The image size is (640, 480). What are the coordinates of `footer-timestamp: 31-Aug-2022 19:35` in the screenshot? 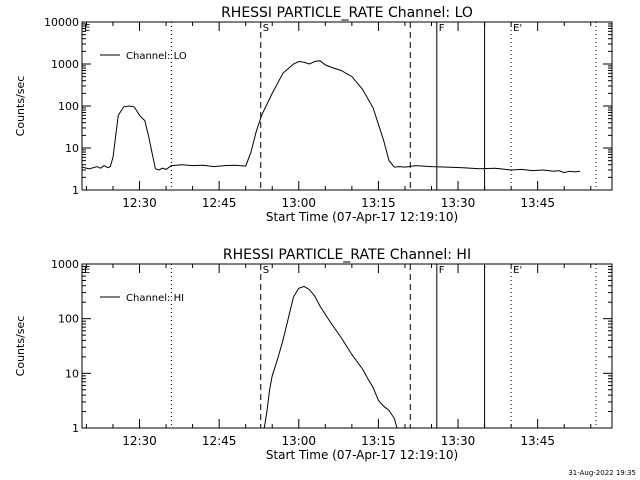 It's located at (602, 473).